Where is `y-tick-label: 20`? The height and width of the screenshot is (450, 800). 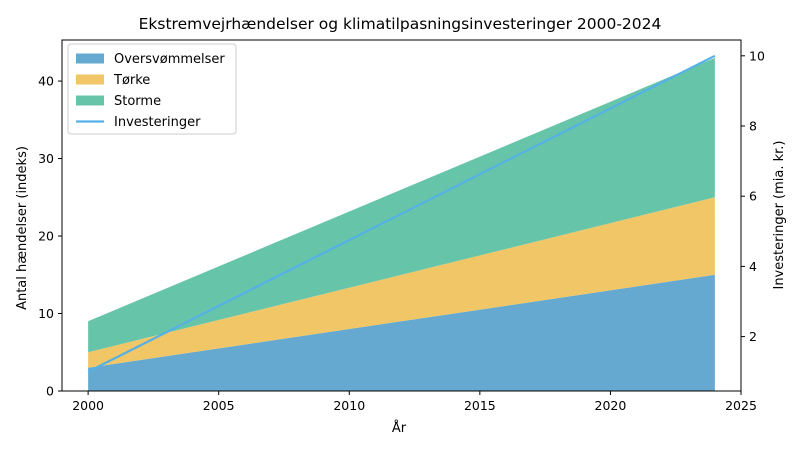 y-tick-label: 20 is located at coordinates (46, 236).